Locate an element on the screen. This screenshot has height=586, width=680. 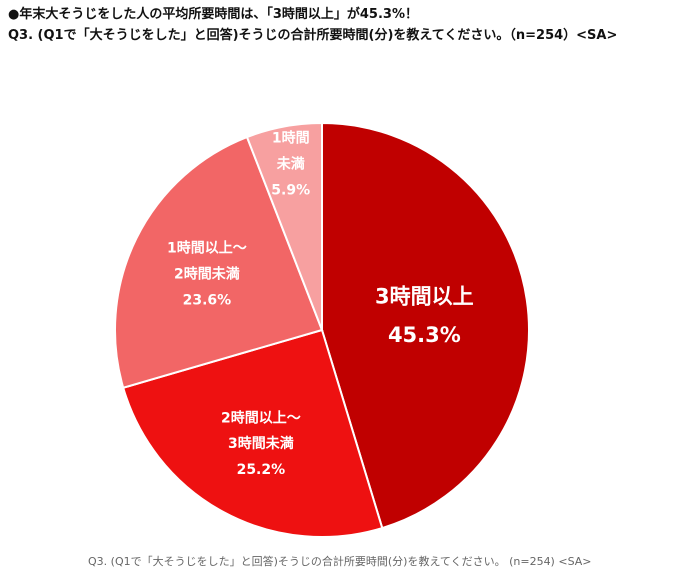
slice-category-label: 未満 is located at coordinates (291, 163).